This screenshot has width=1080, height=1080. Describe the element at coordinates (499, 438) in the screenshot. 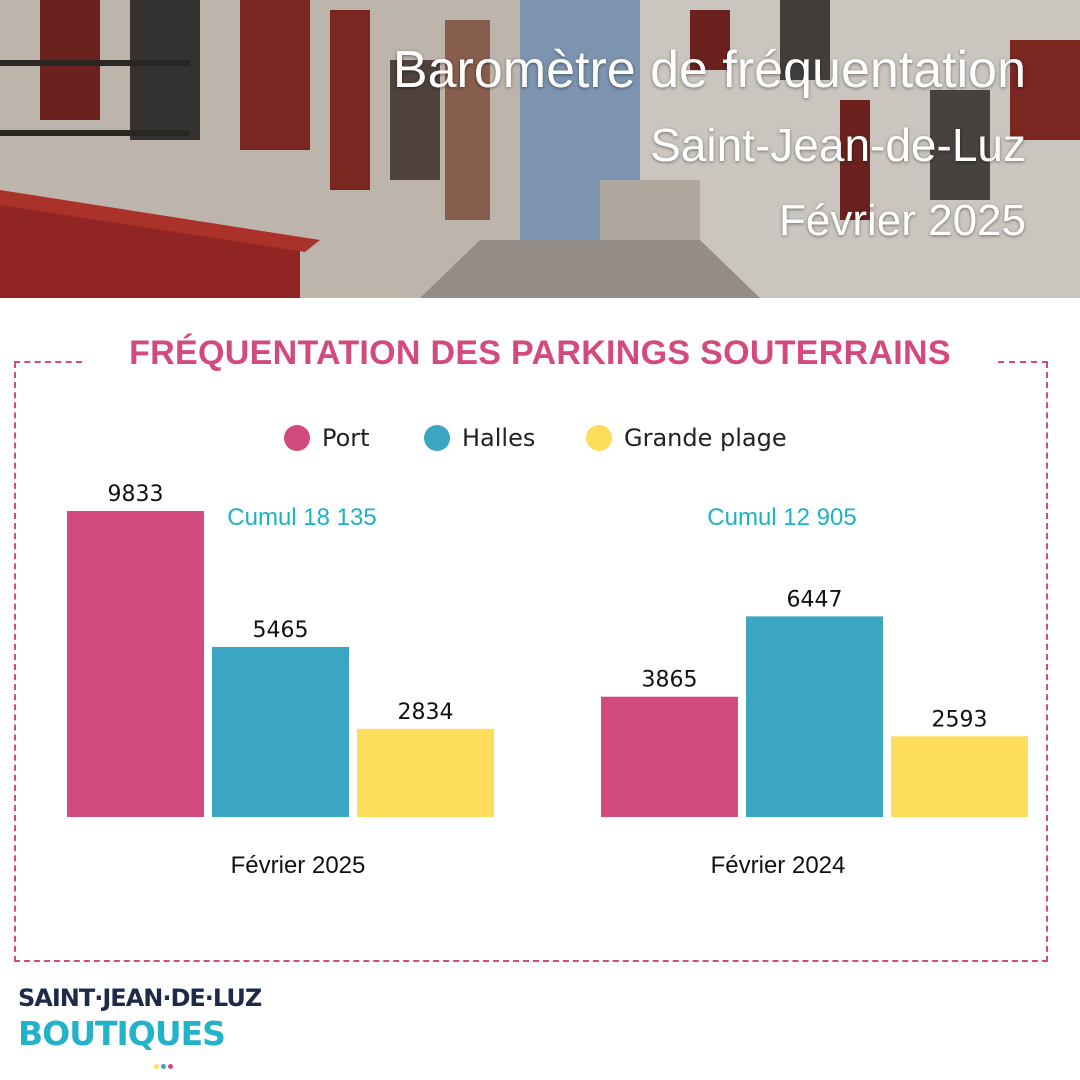

I see `legend-label-halles: Halles` at that location.